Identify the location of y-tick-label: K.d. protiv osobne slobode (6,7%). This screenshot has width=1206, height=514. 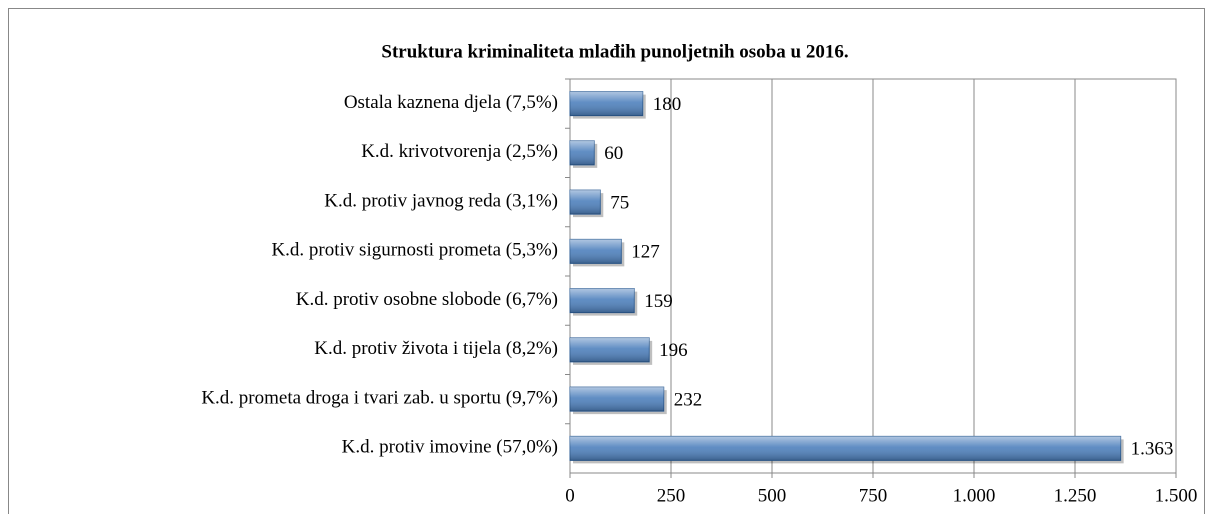
(427, 299).